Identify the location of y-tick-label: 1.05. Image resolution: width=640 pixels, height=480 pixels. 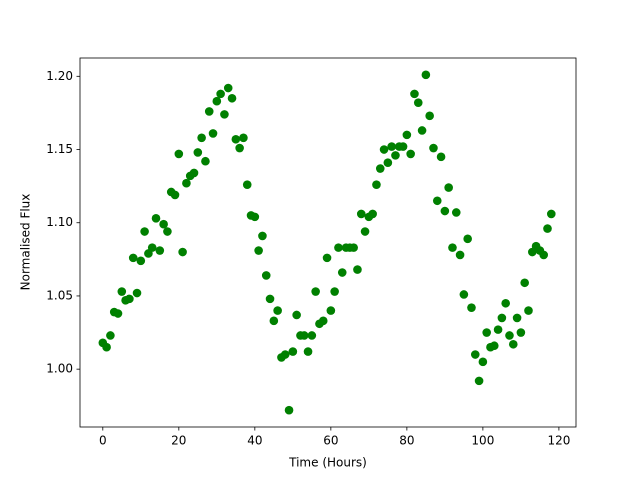
(59, 295).